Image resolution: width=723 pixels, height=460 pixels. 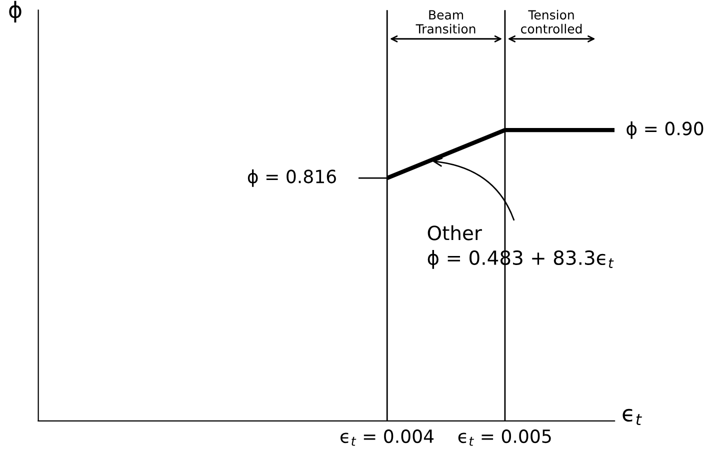 What do you see at coordinates (504, 437) in the screenshot?
I see `x-tick-label: ϵ$_{t}$ = 0.005` at bounding box center [504, 437].